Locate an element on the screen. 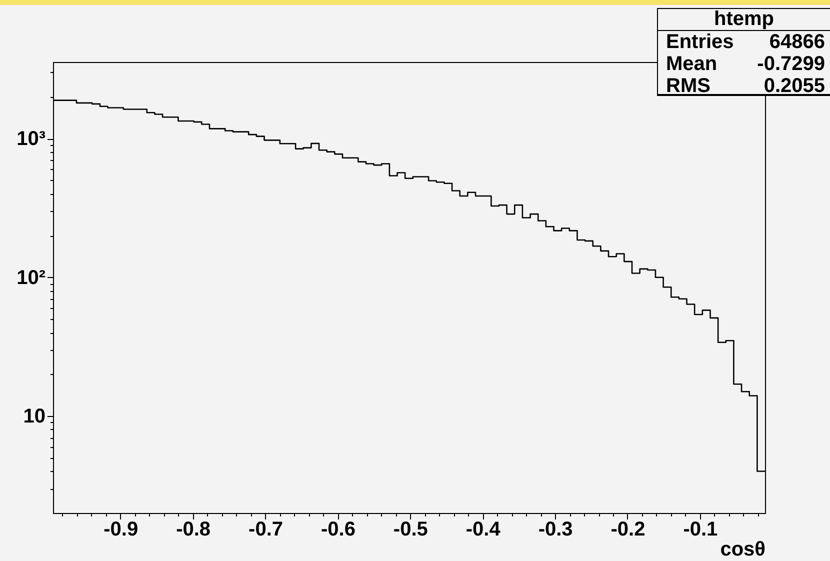  x-tick-label: -0.5 is located at coordinates (410, 529).